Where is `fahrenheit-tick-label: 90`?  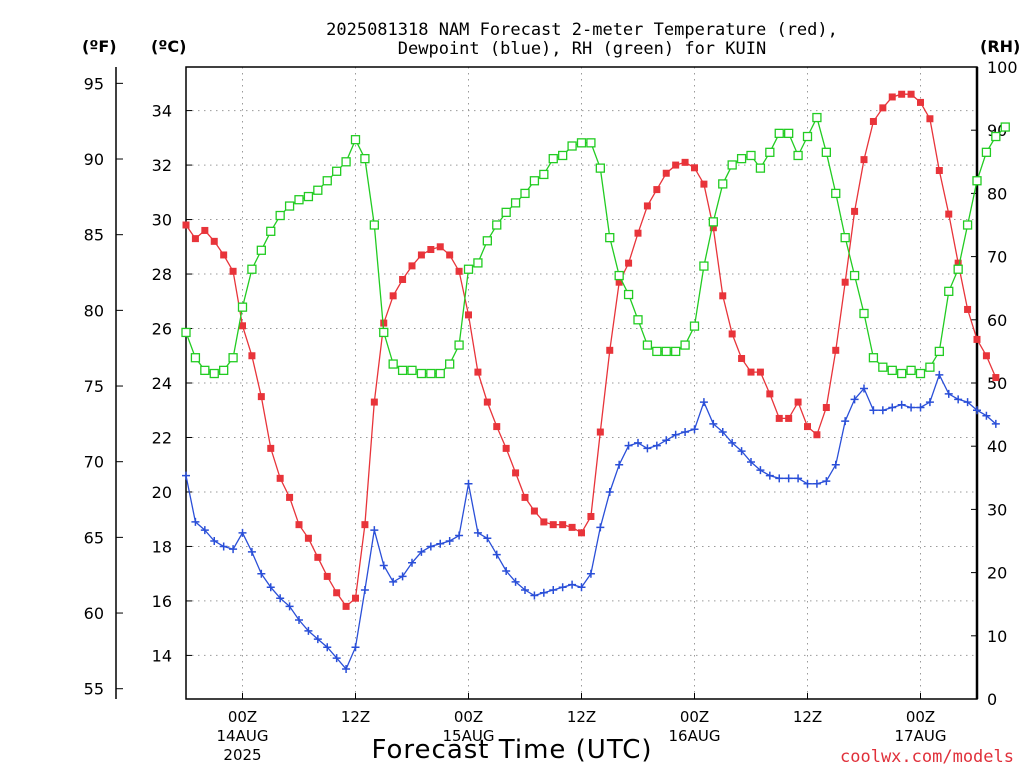
fahrenheit-tick-label: 90 is located at coordinates (94, 159).